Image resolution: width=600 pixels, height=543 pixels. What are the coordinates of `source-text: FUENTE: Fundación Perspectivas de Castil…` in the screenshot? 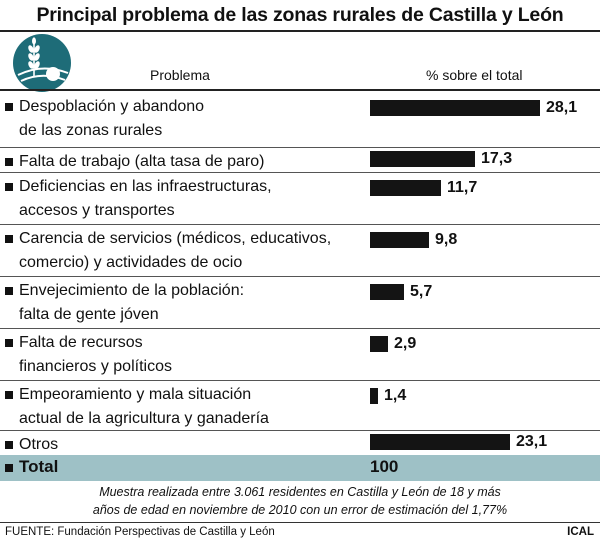 It's located at (140, 532).